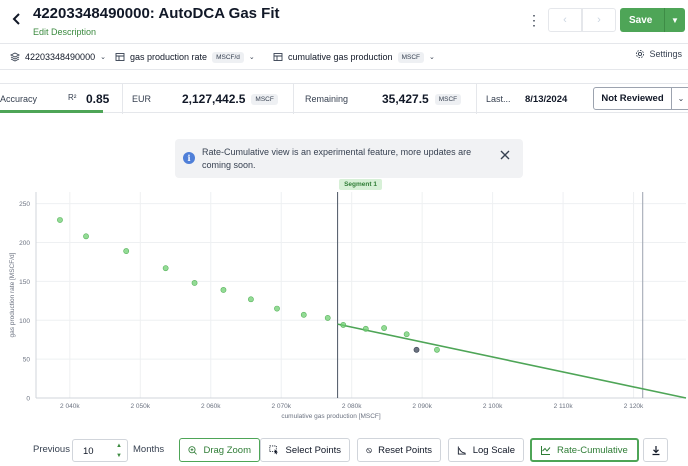  I want to click on drag-zoom-button: Drag Zoom, so click(219, 450).